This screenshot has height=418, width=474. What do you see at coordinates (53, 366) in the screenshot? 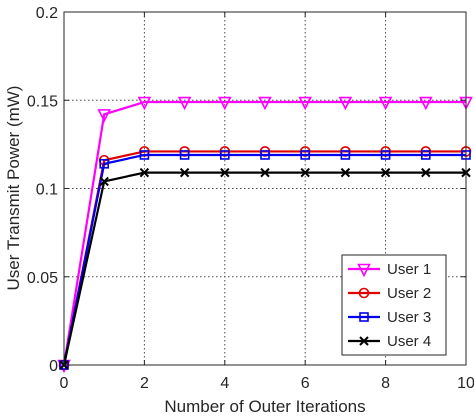
I see `y-tick-label: 0` at bounding box center [53, 366].